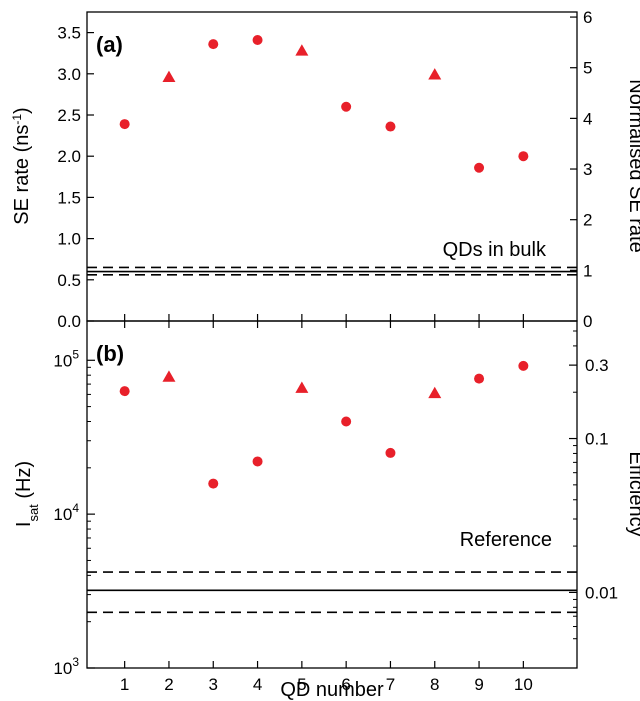 This screenshot has height=701, width=640. Describe the element at coordinates (495, 250) in the screenshot. I see `panel-a-annotation: QDs in bulk` at that location.